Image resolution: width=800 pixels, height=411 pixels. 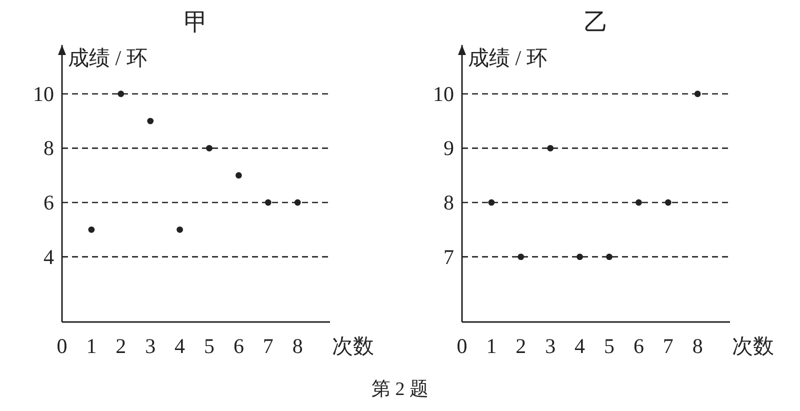 I want to click on y-tick-label: 4, so click(x=49, y=256).